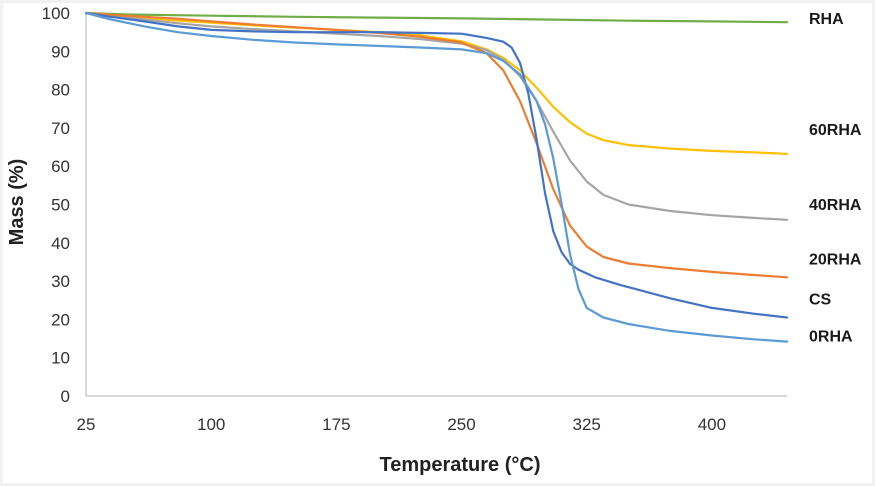 Image resolution: width=875 pixels, height=486 pixels. What do you see at coordinates (587, 424) in the screenshot?
I see `x-tick-label: 325` at bounding box center [587, 424].